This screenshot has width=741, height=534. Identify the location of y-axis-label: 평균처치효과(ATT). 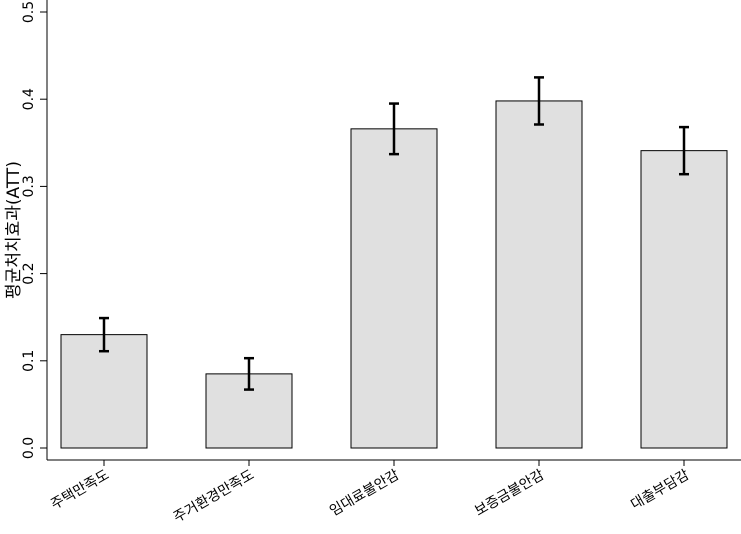
(14, 230).